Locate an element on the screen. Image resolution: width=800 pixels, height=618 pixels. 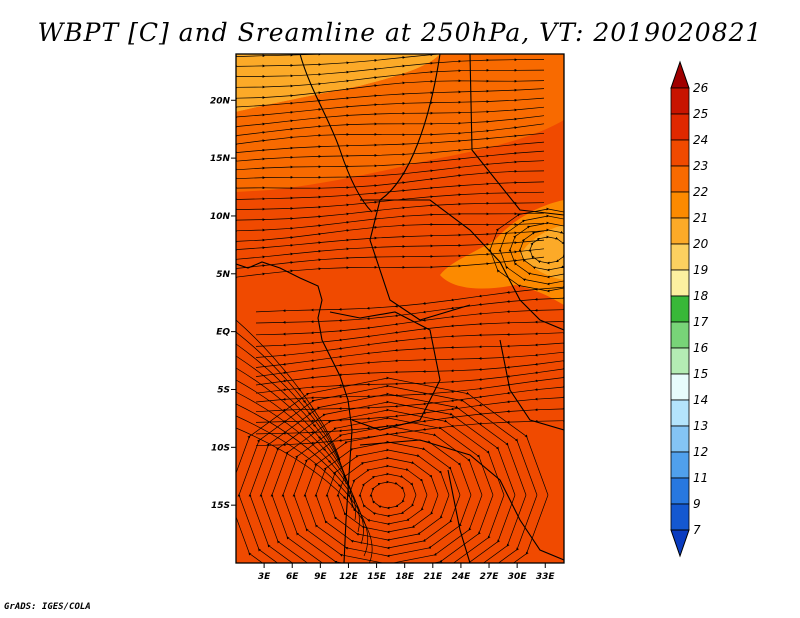
x-tick-label: 27E is located at coordinates (490, 577).